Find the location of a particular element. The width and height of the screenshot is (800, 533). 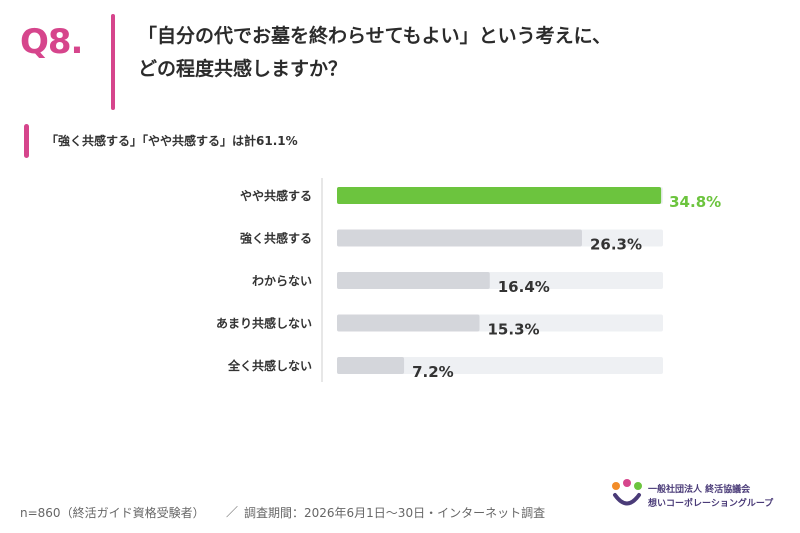

value-label: 7.2% is located at coordinates (433, 372).